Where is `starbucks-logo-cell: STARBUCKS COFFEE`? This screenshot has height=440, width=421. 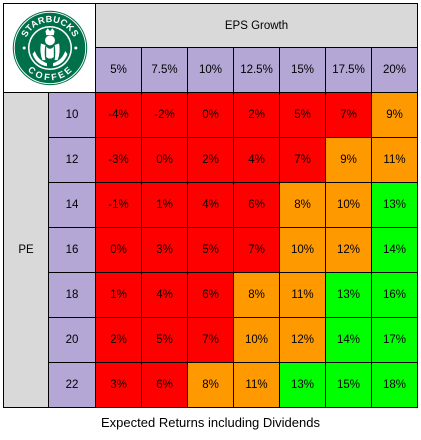 starbucks-logo-cell: STARBUCKS COFFEE is located at coordinates (49, 48).